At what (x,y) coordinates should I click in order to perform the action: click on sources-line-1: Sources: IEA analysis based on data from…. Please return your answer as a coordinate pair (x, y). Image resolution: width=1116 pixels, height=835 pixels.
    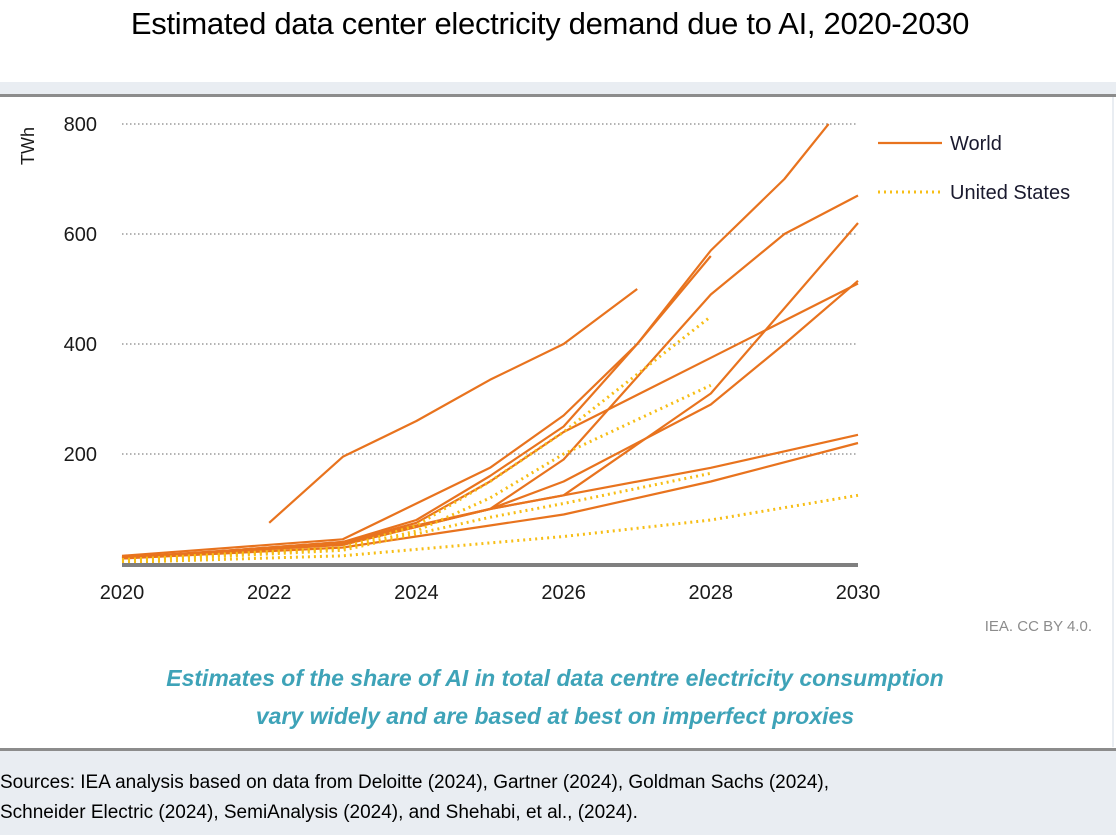
    Looking at the image, I should click on (415, 782).